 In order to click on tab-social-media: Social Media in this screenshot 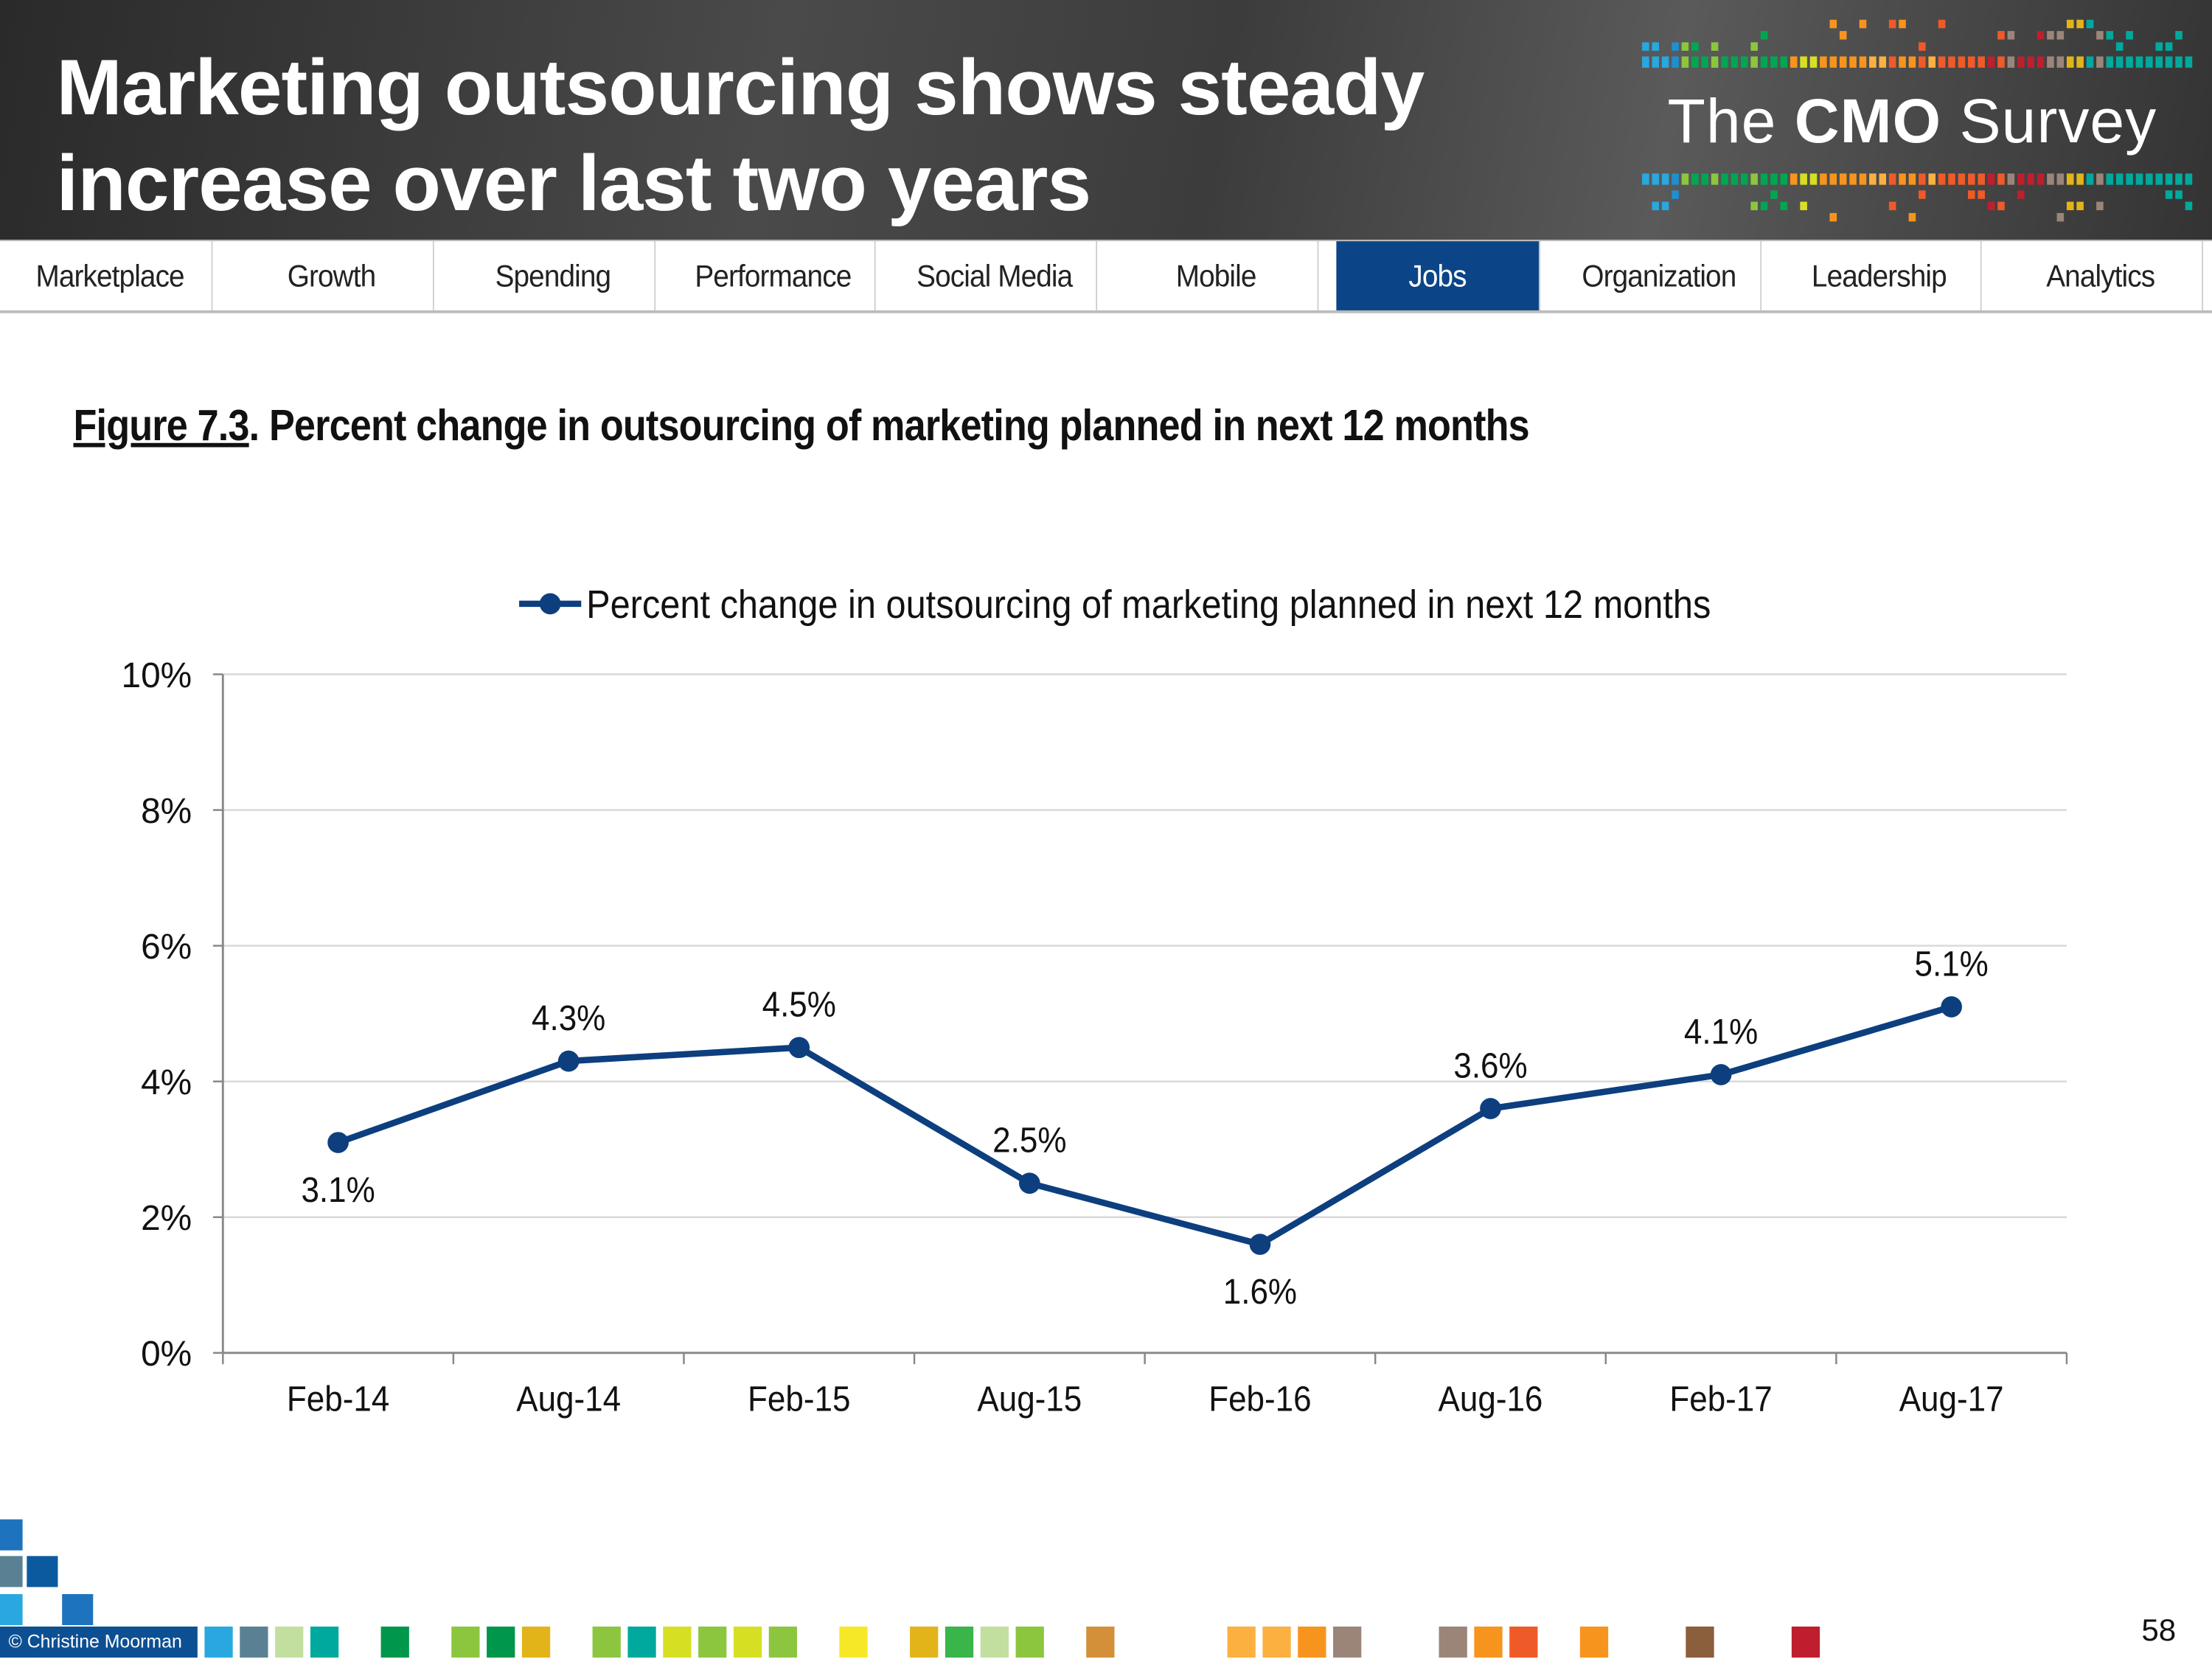, I will do `click(995, 275)`.